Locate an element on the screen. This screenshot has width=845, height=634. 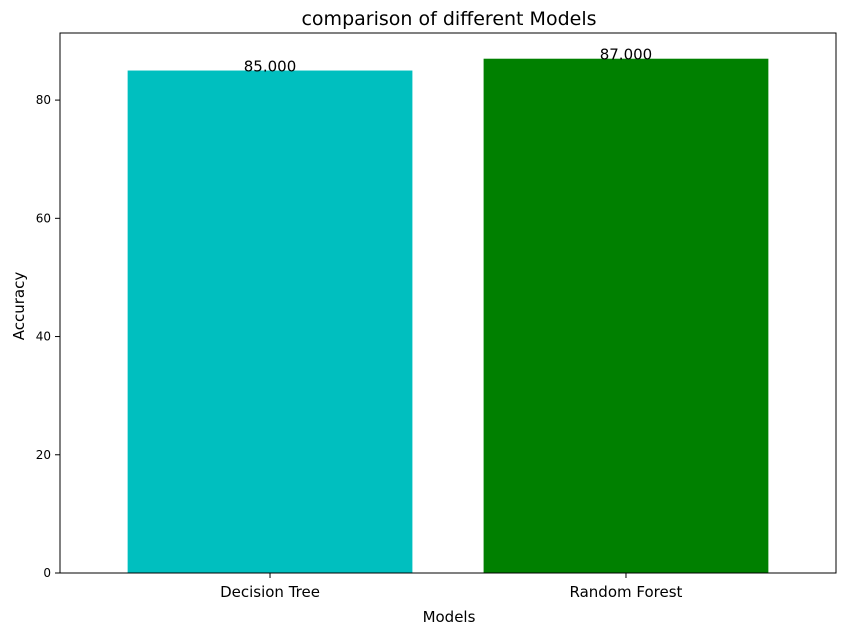
data-label: 87.000 is located at coordinates (626, 55).